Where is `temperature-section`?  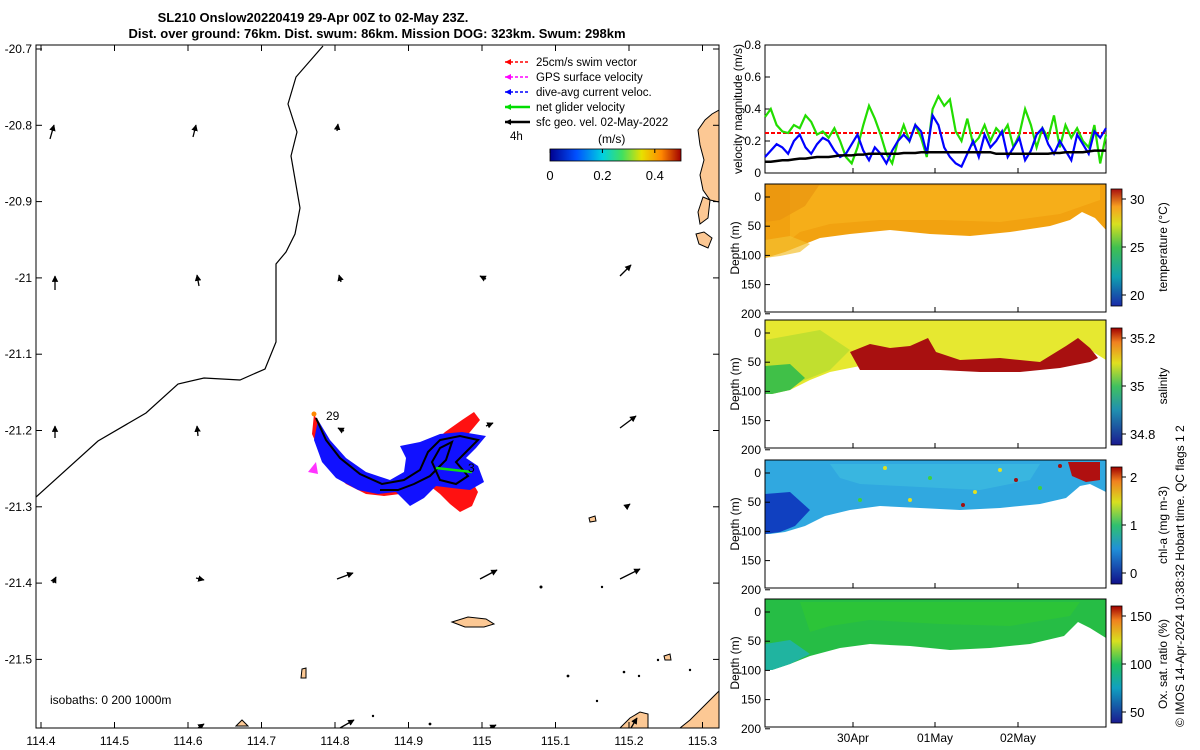 temperature-section is located at coordinates (935, 221).